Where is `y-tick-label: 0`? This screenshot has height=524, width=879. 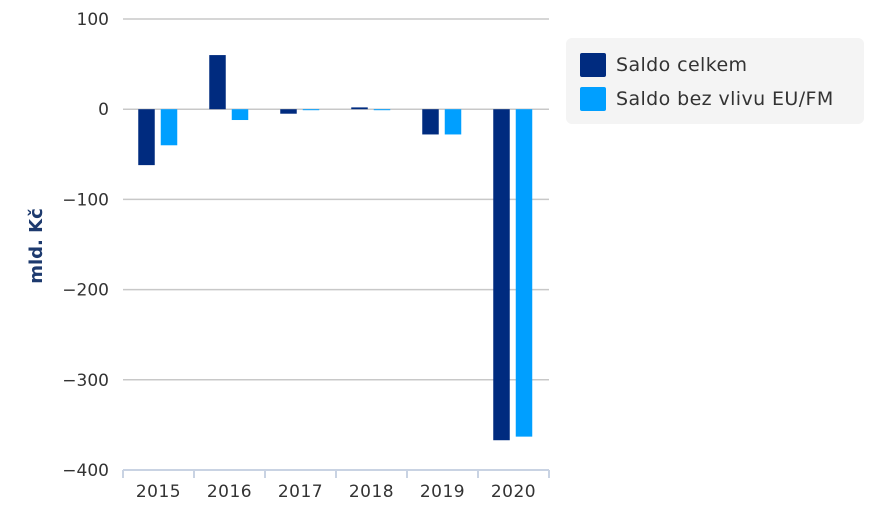
y-tick-label: 0 is located at coordinates (103, 110).